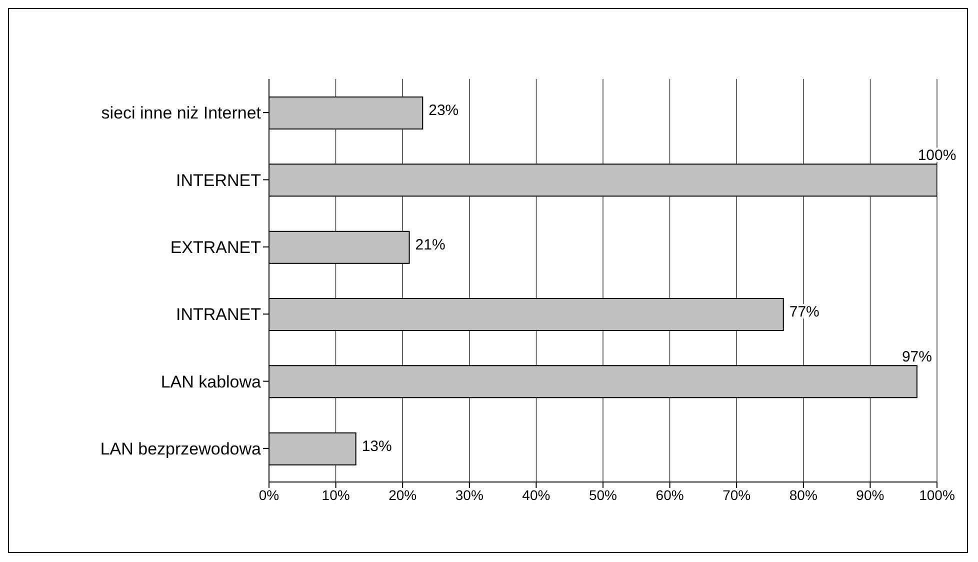 The height and width of the screenshot is (562, 978). I want to click on data-label: 13%, so click(377, 446).